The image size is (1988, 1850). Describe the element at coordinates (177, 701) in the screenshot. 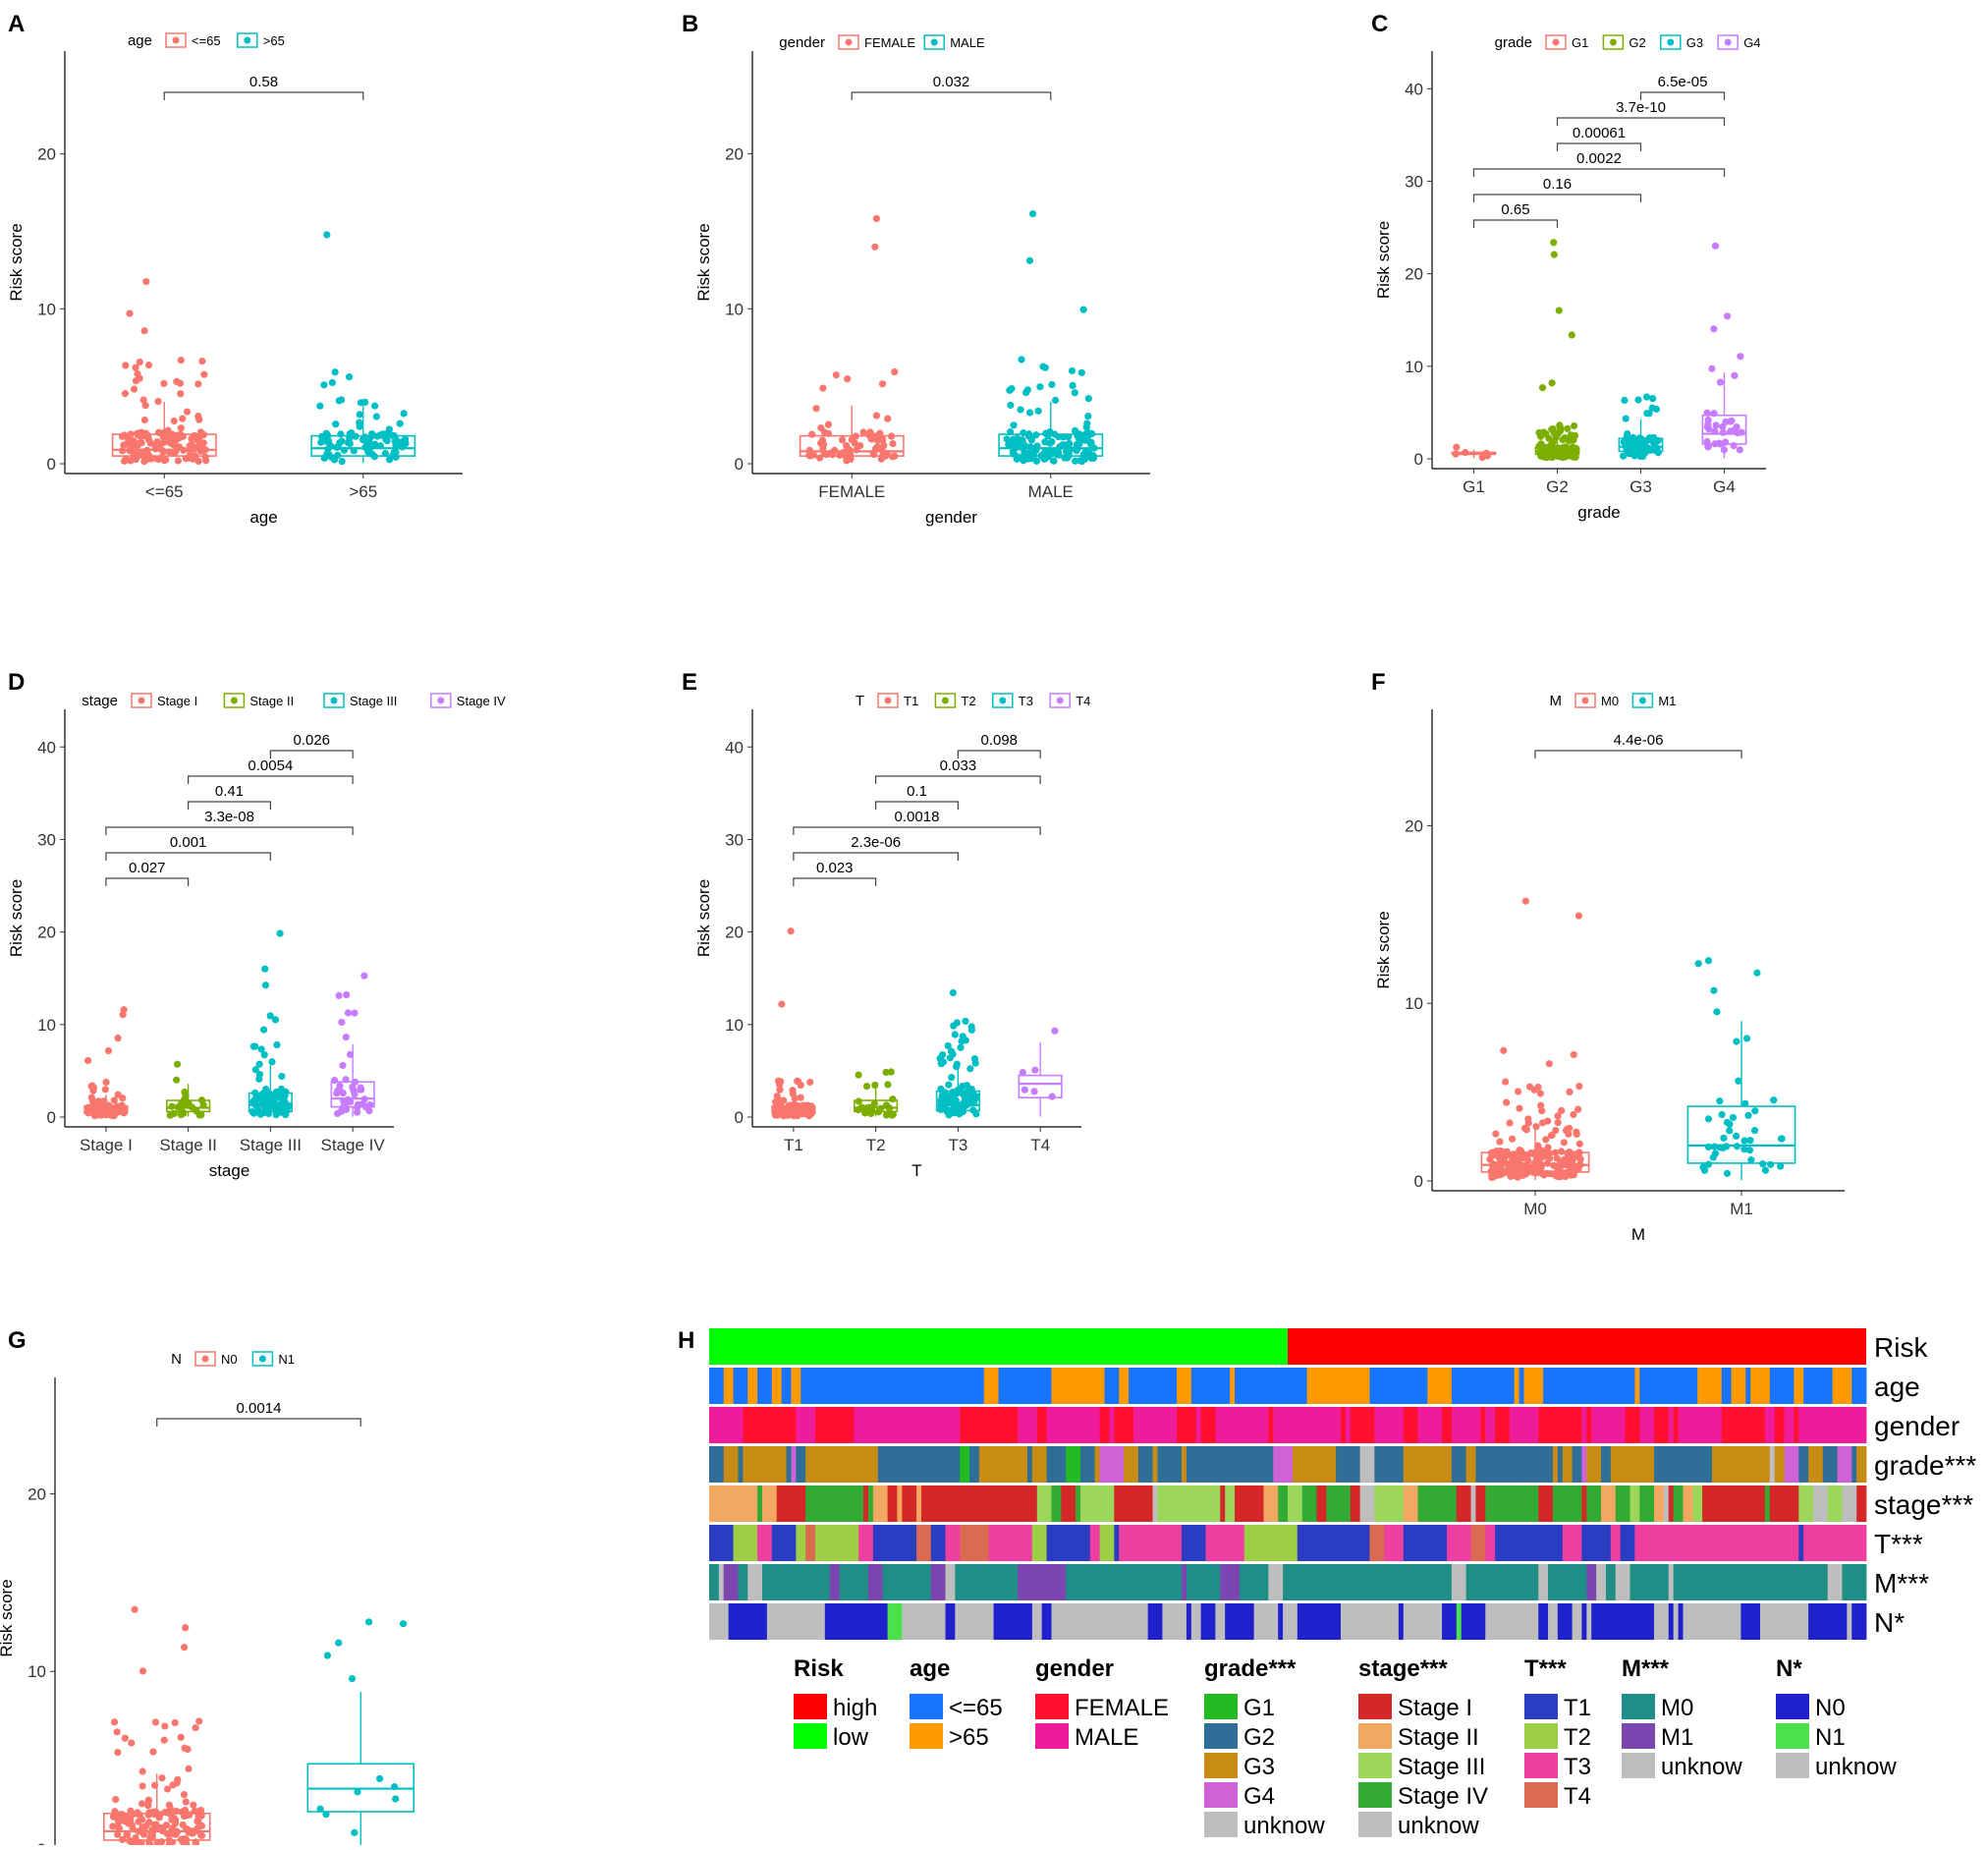

I see `legend-label: Stage I` at that location.